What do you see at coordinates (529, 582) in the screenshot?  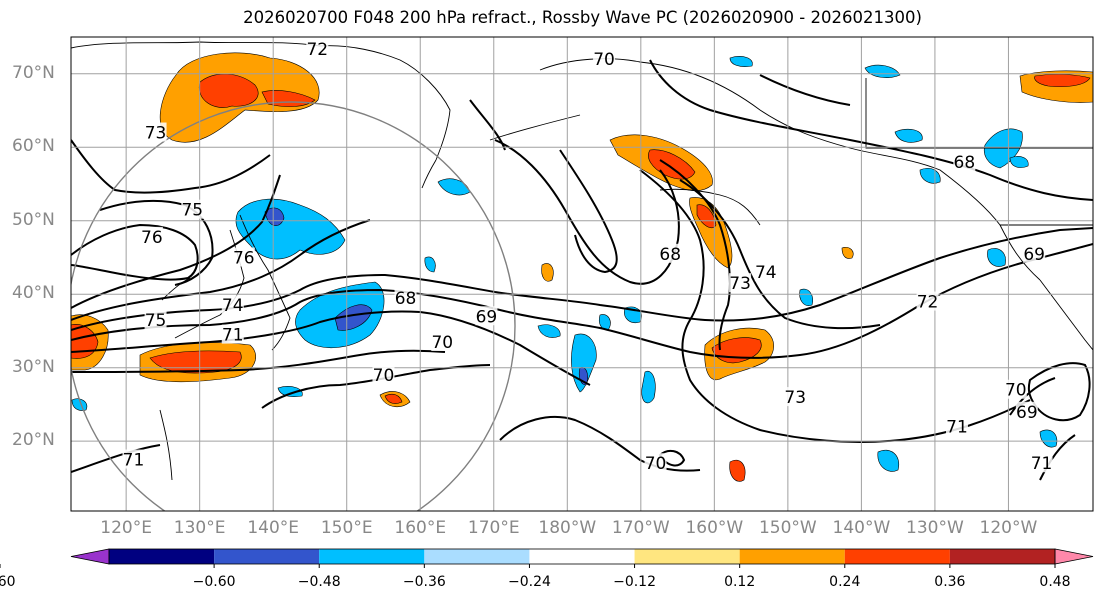 I see `colorbar-tick-label: −0.24` at bounding box center [529, 582].